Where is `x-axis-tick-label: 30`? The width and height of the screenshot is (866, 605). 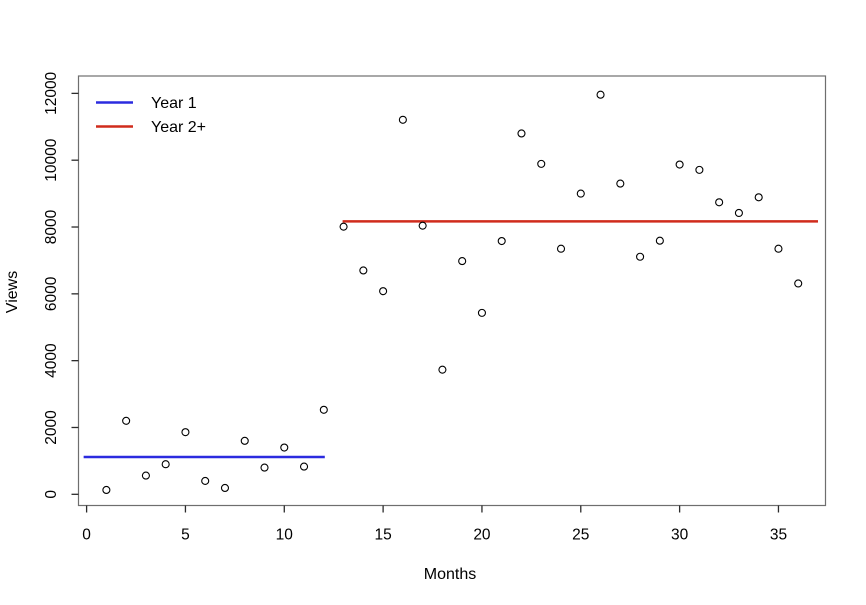 x-axis-tick-label: 30 is located at coordinates (680, 535).